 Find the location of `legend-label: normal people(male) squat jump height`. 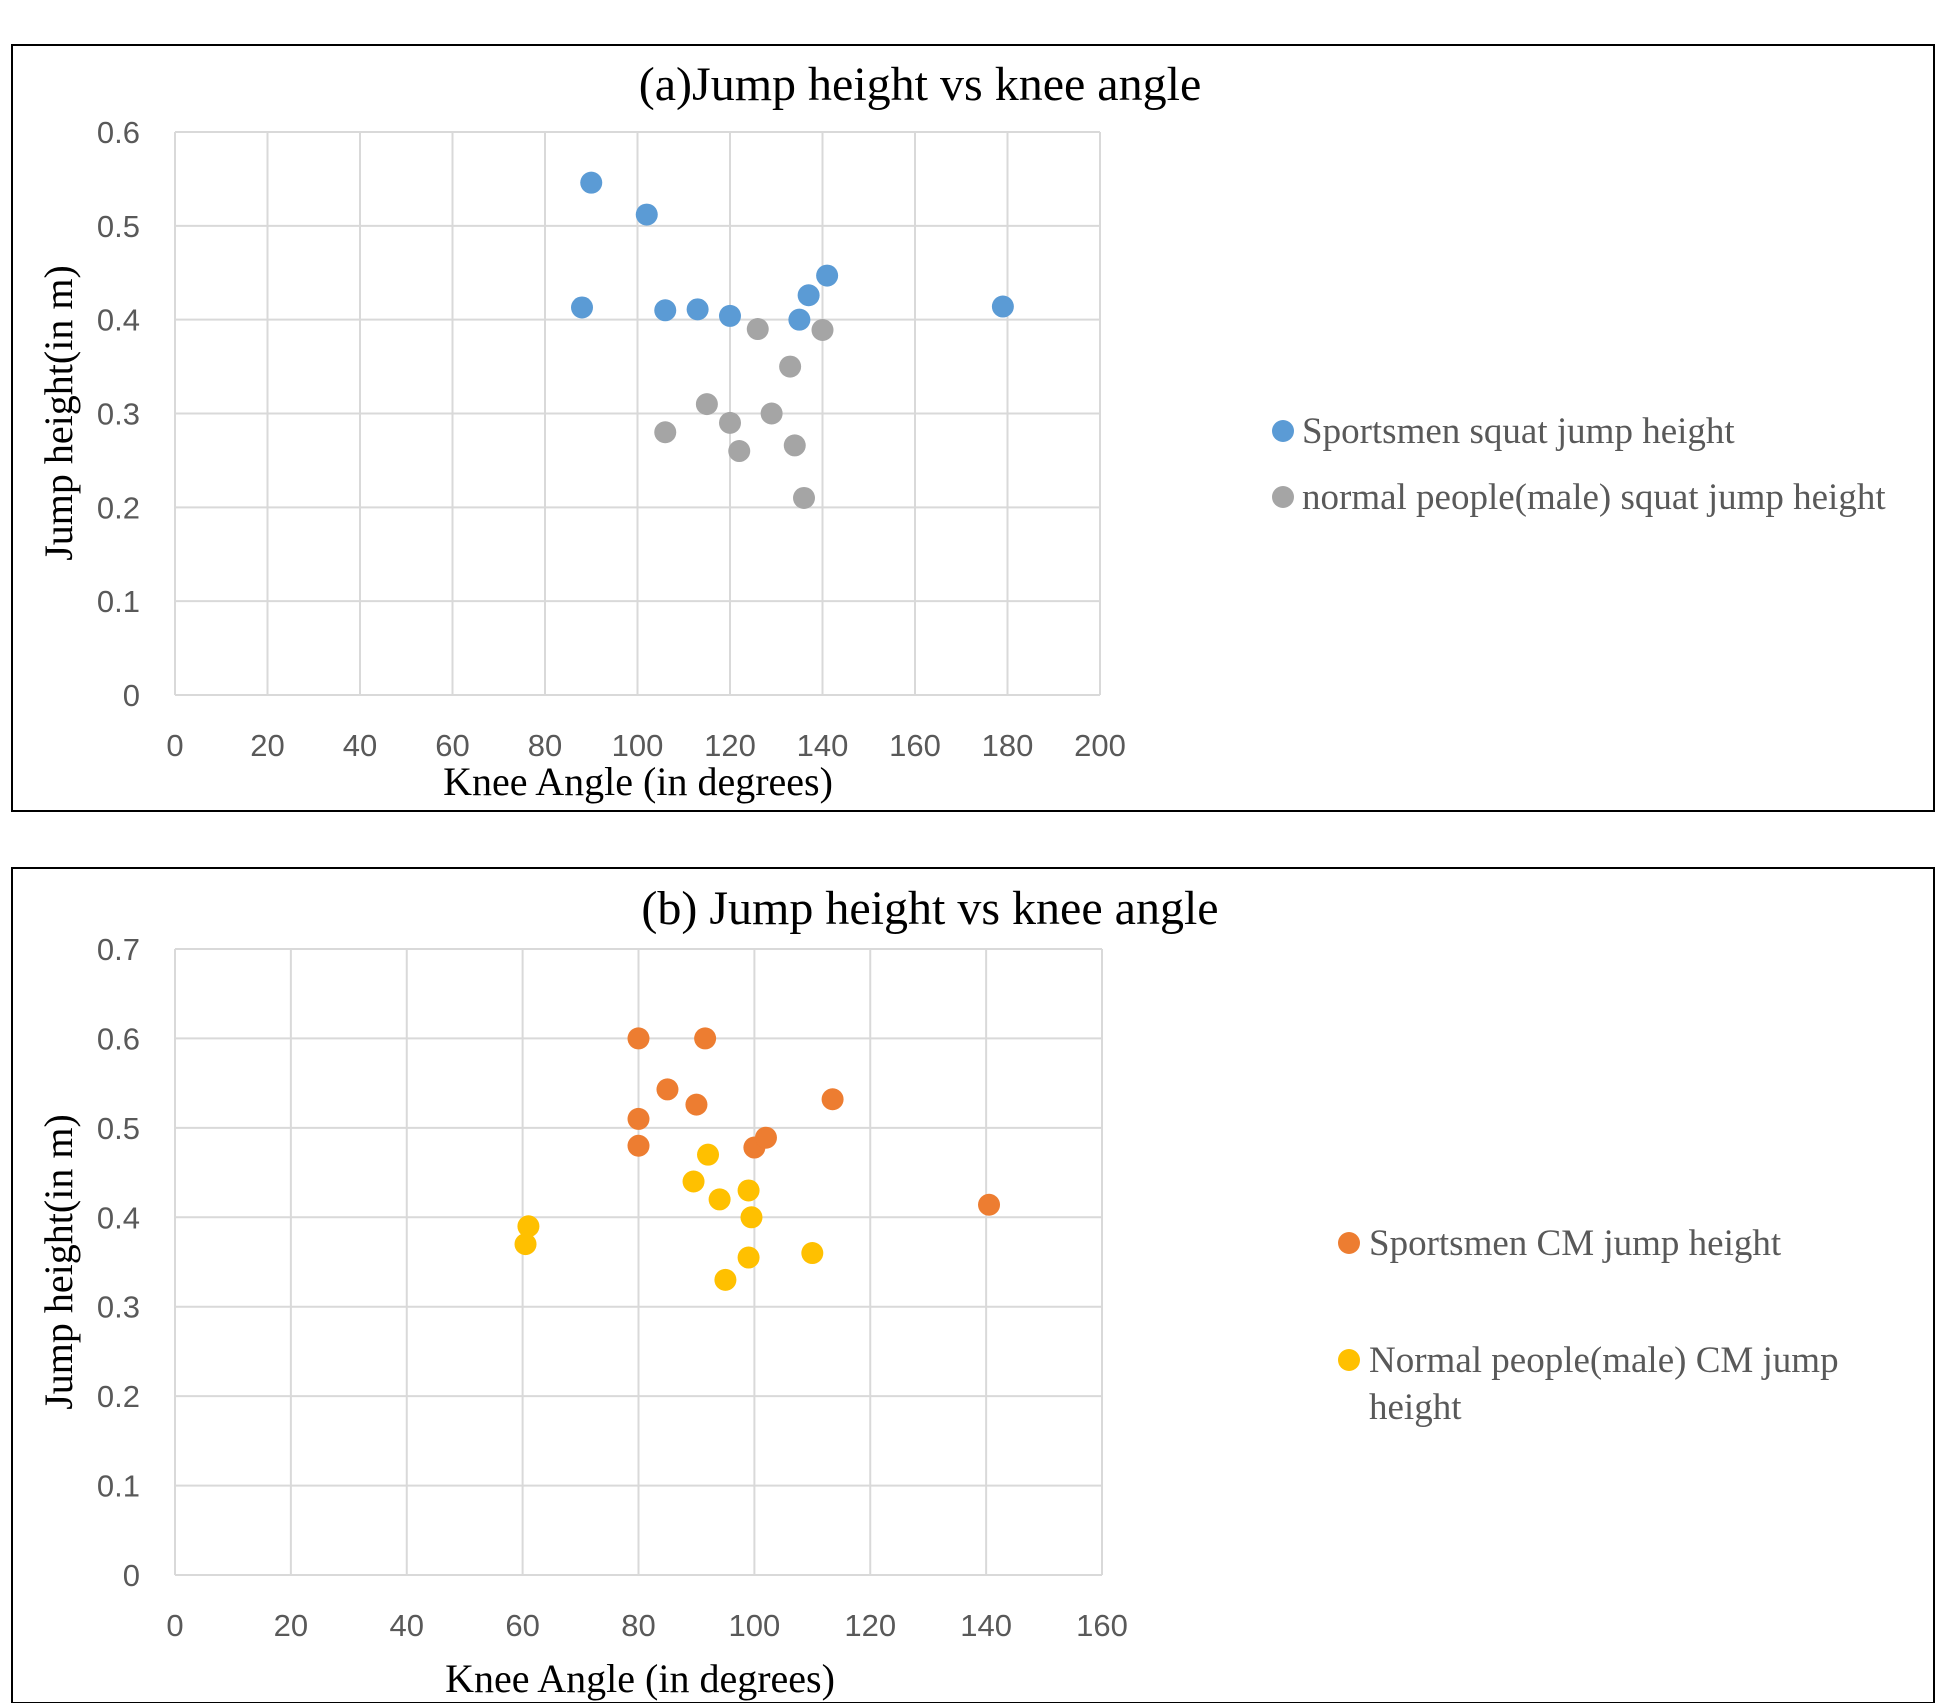

legend-label: normal people(male) squat jump height is located at coordinates (1594, 497).